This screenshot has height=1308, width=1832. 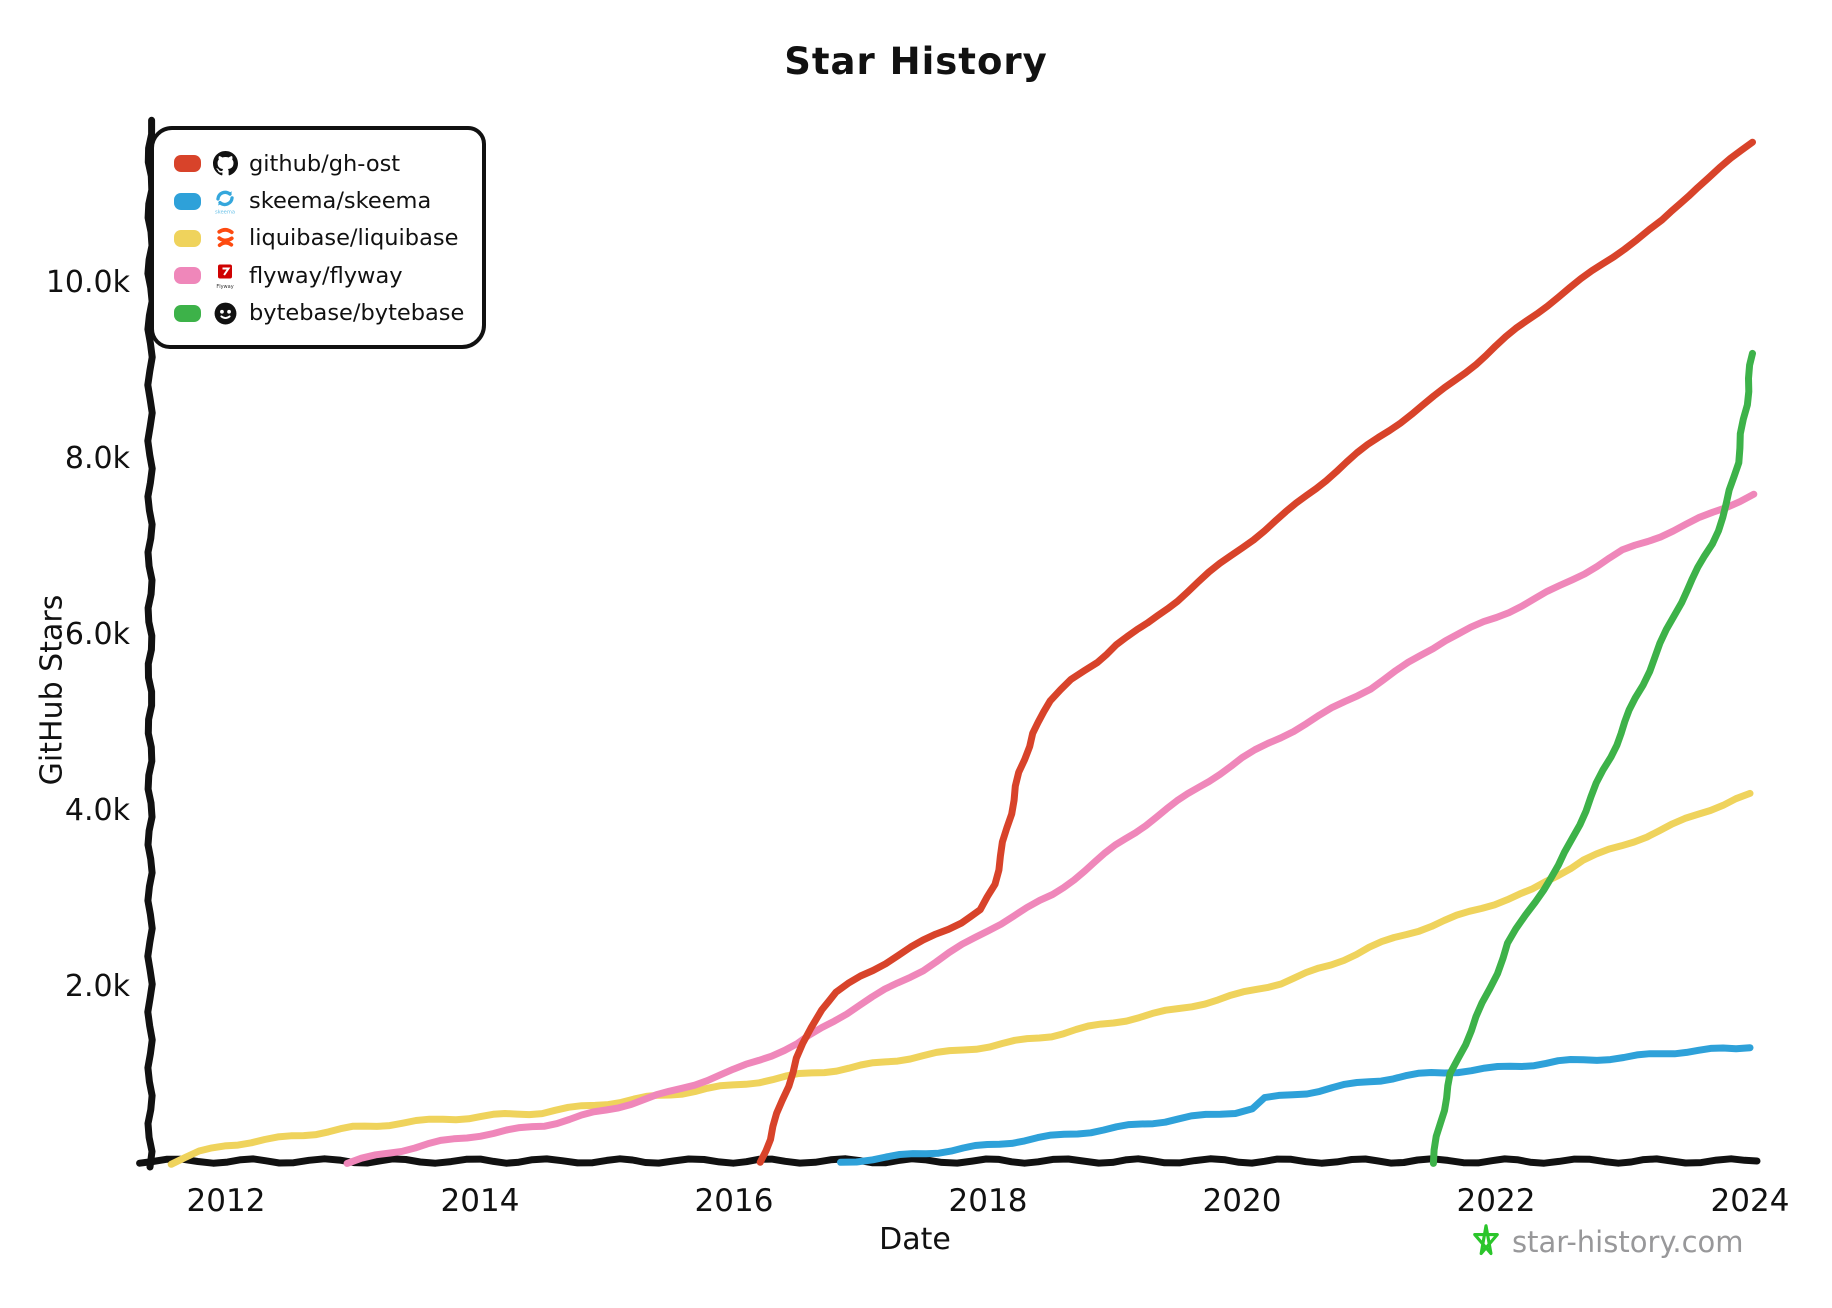 What do you see at coordinates (1592, 758) in the screenshot?
I see `series-line-bytebase` at bounding box center [1592, 758].